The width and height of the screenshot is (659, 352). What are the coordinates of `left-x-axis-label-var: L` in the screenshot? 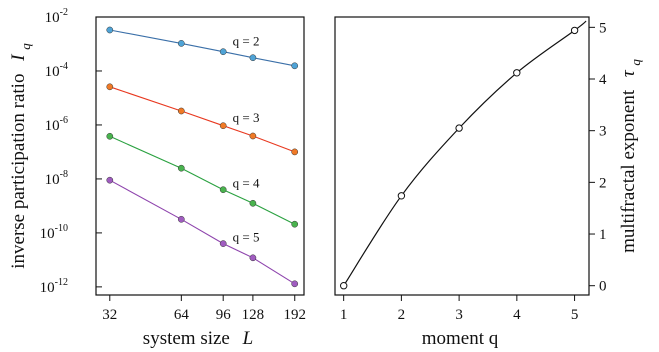 It's located at (248, 338).